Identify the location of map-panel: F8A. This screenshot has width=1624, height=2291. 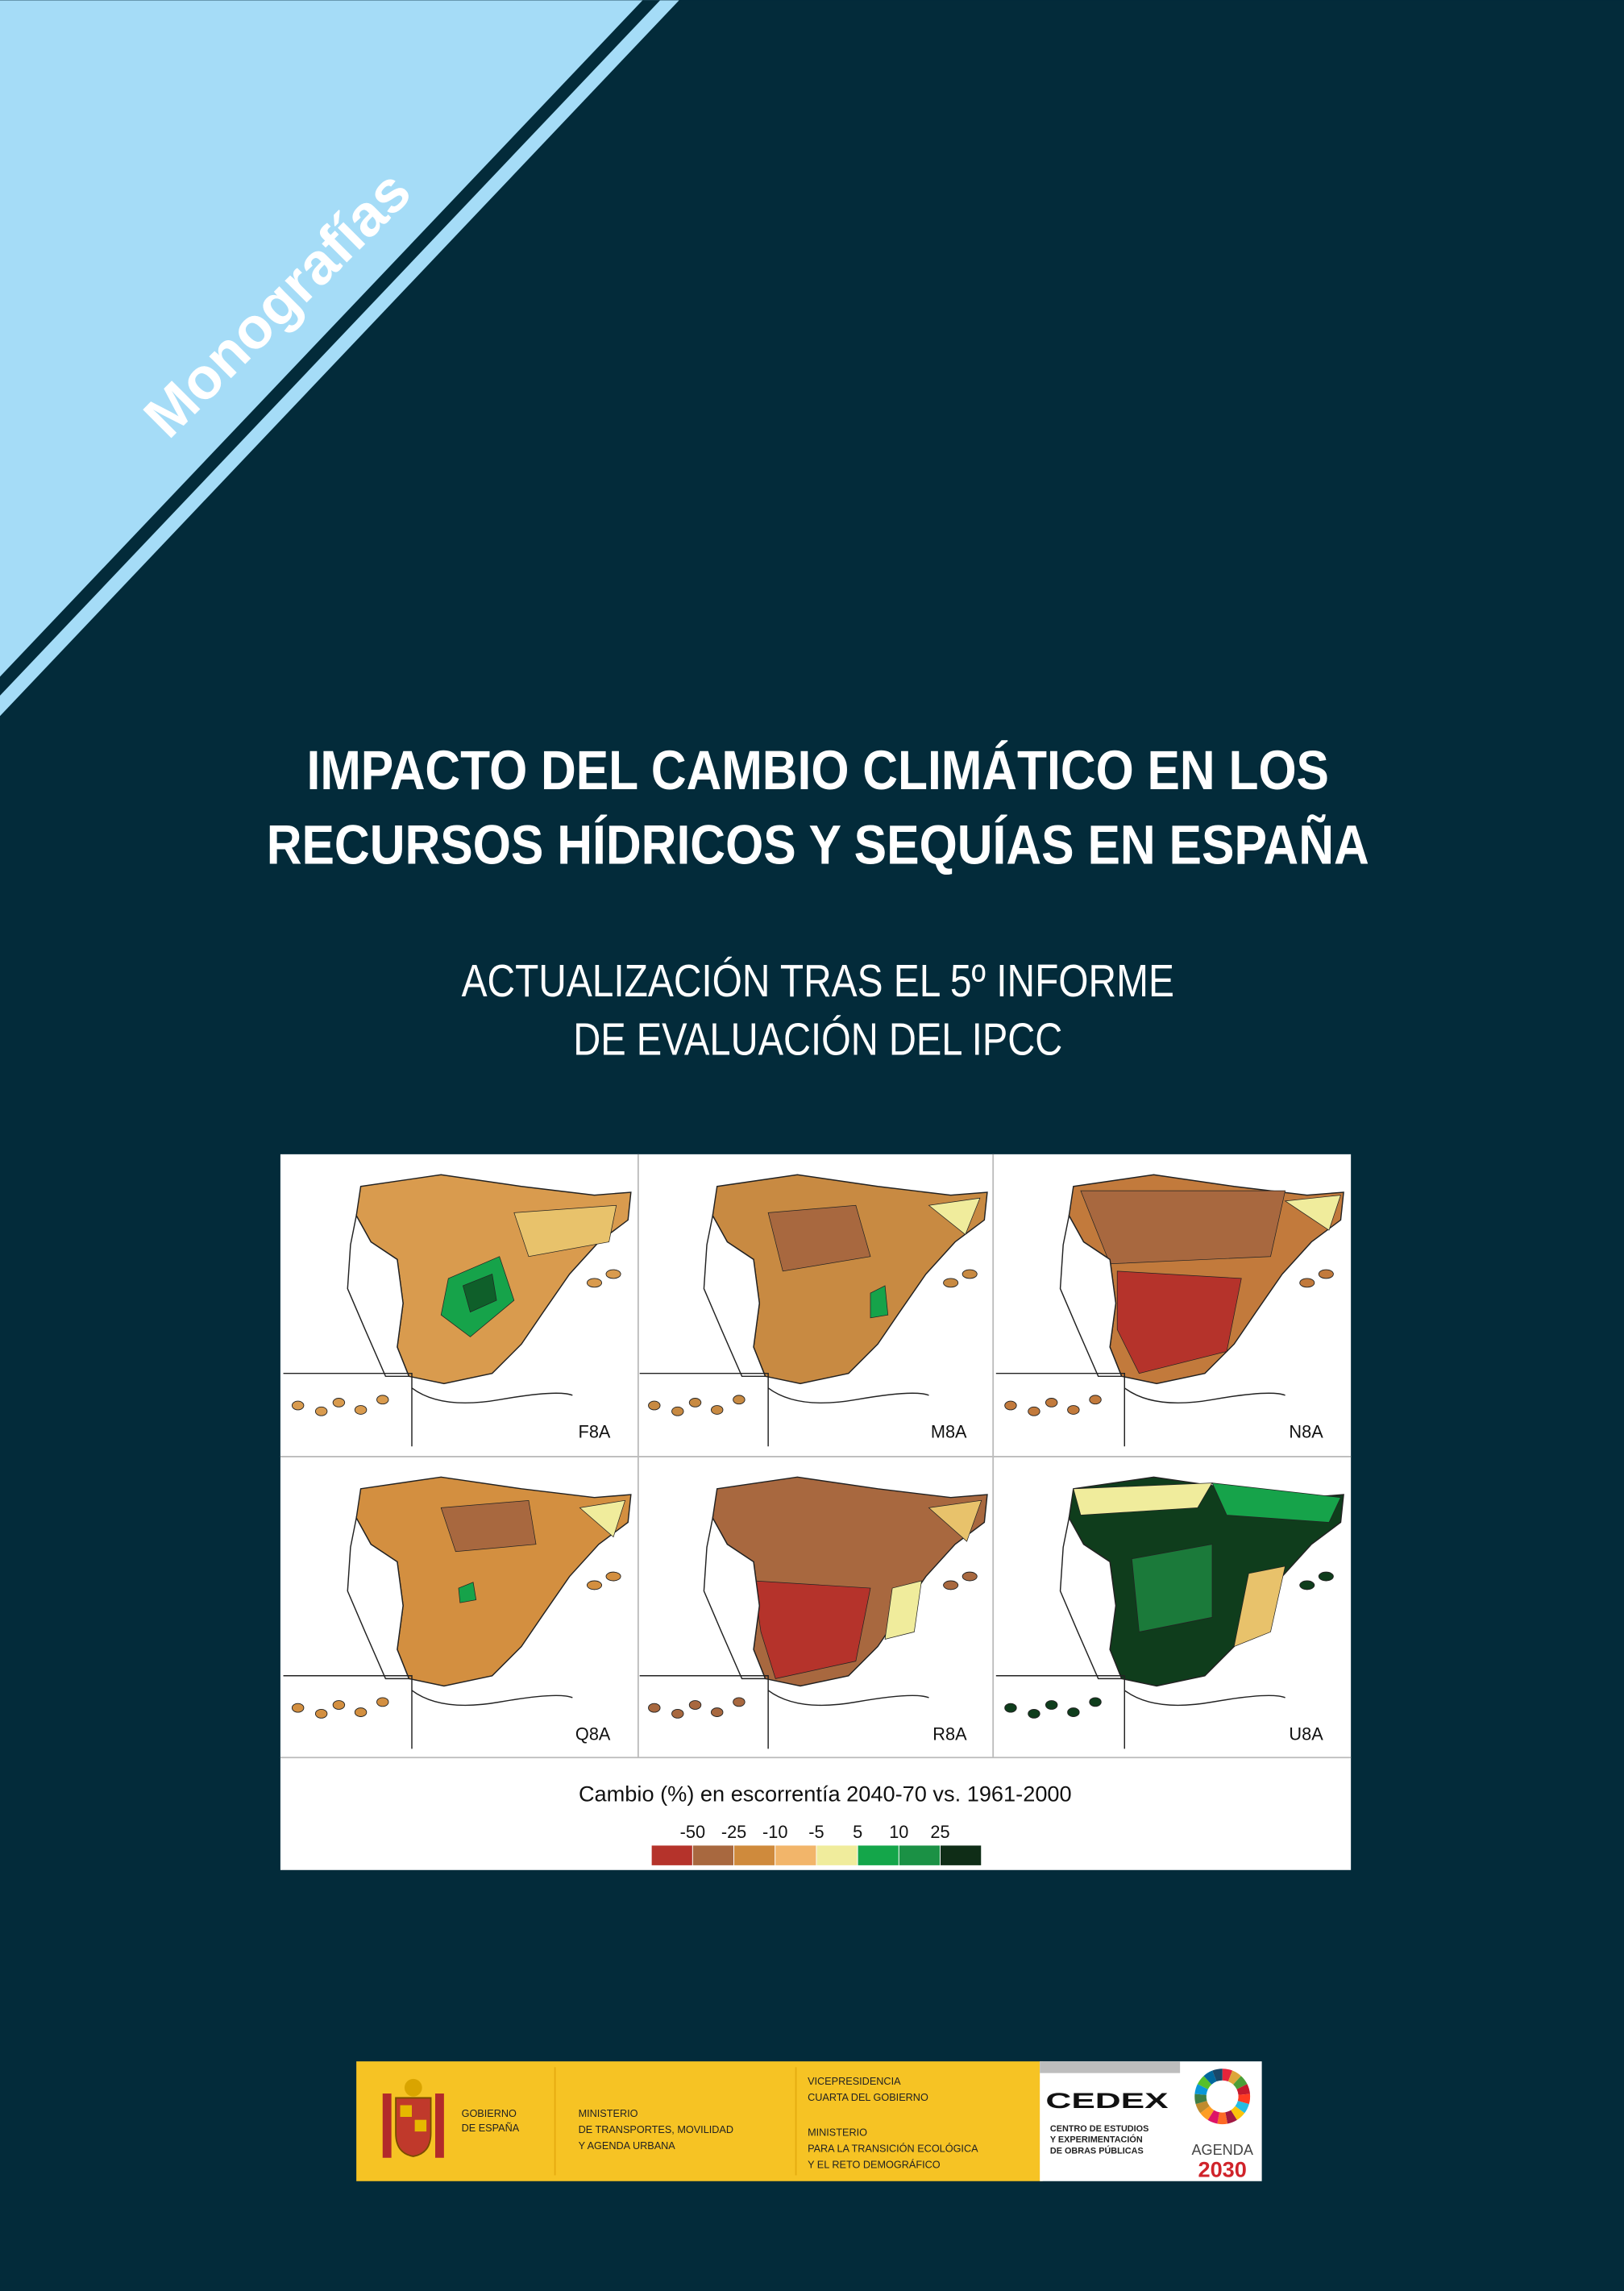
(457, 1310).